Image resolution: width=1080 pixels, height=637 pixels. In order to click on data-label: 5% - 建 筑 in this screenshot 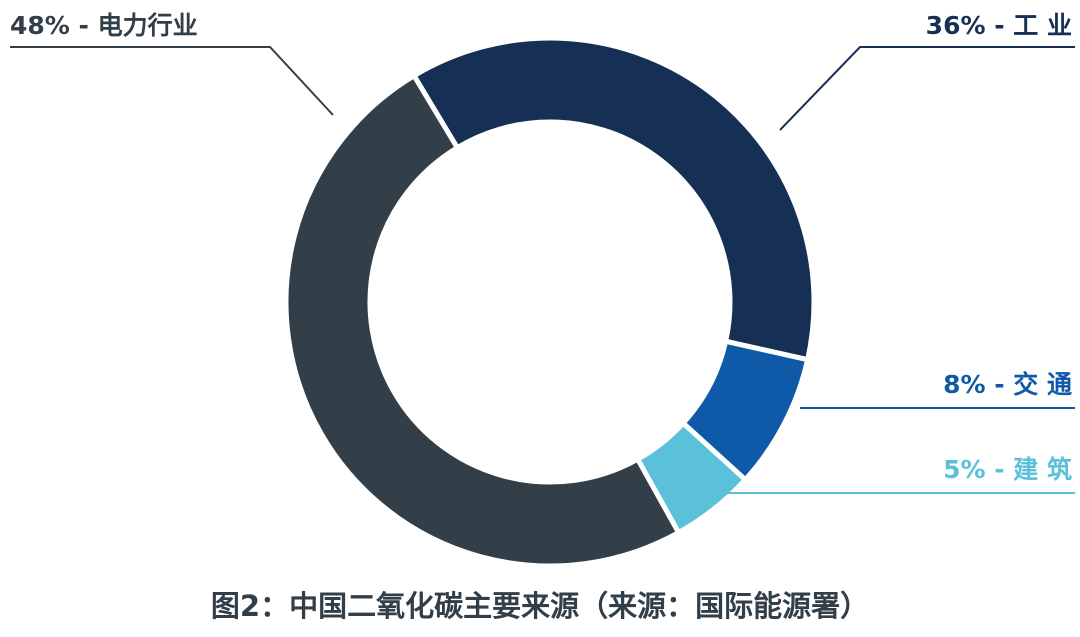, I will do `click(1007, 469)`.